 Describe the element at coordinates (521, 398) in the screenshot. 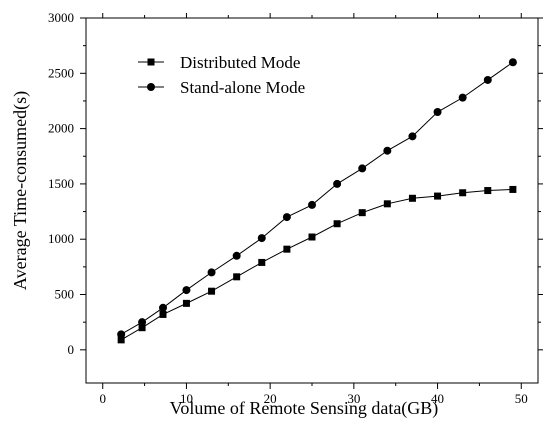

I see `x-tick-label: 50` at that location.